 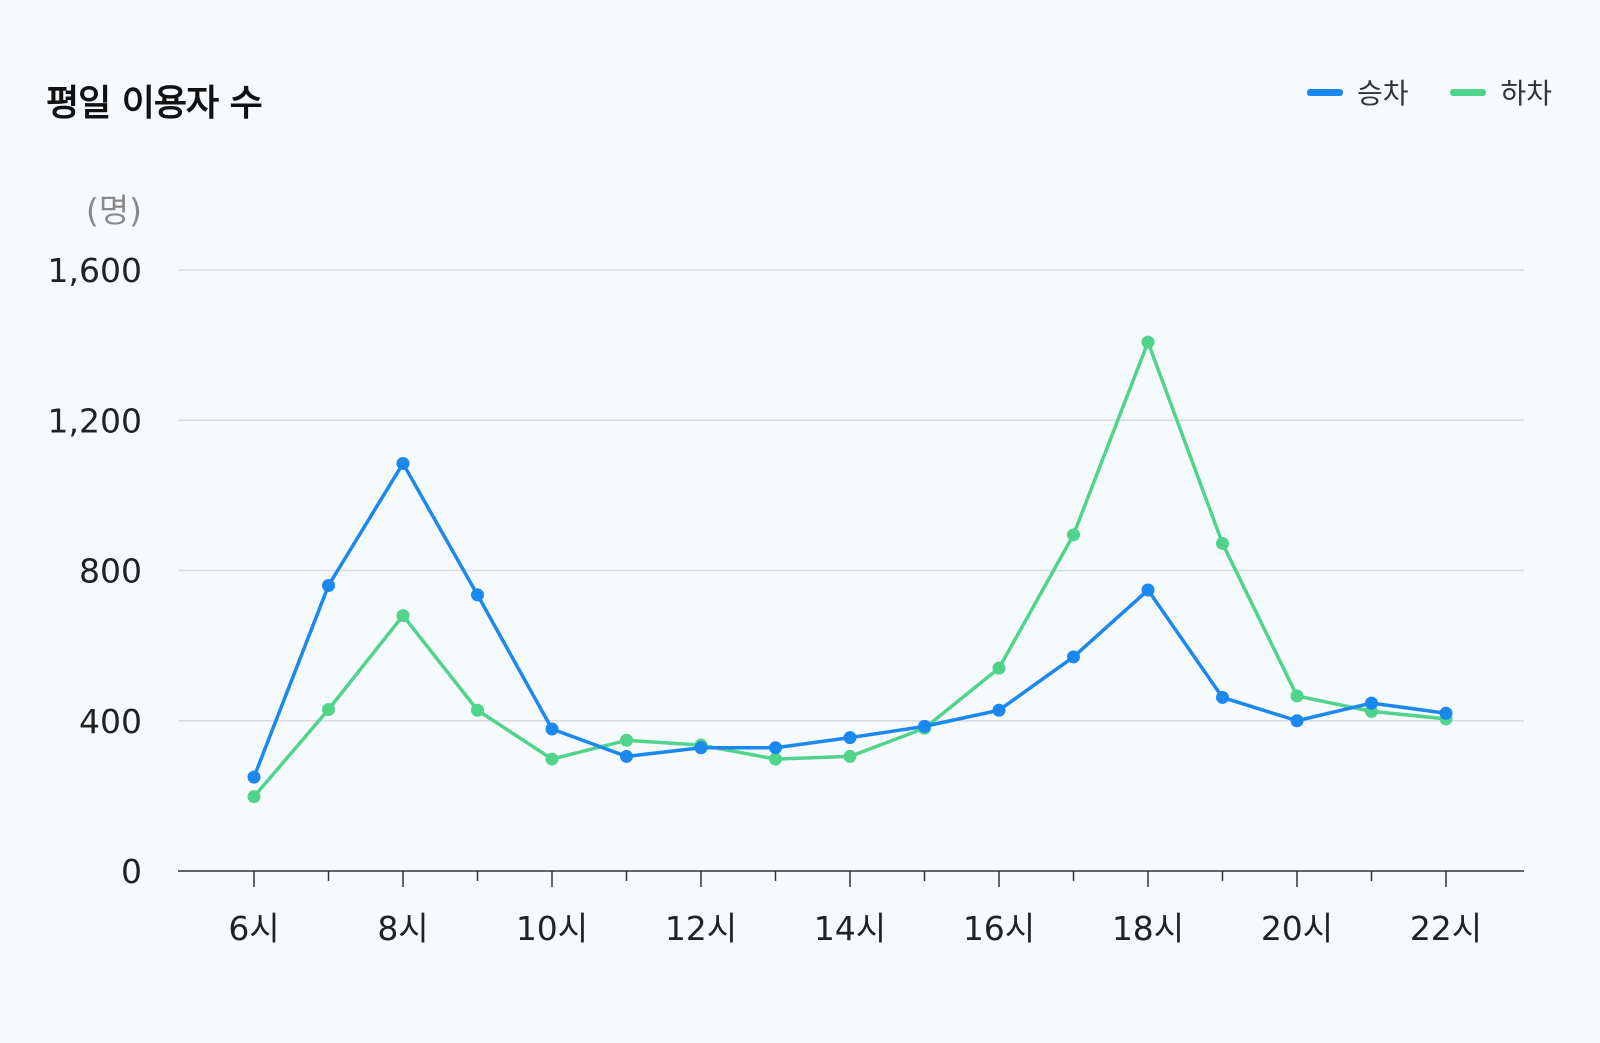 I want to click on y-tick-label: 400, so click(x=110, y=721).